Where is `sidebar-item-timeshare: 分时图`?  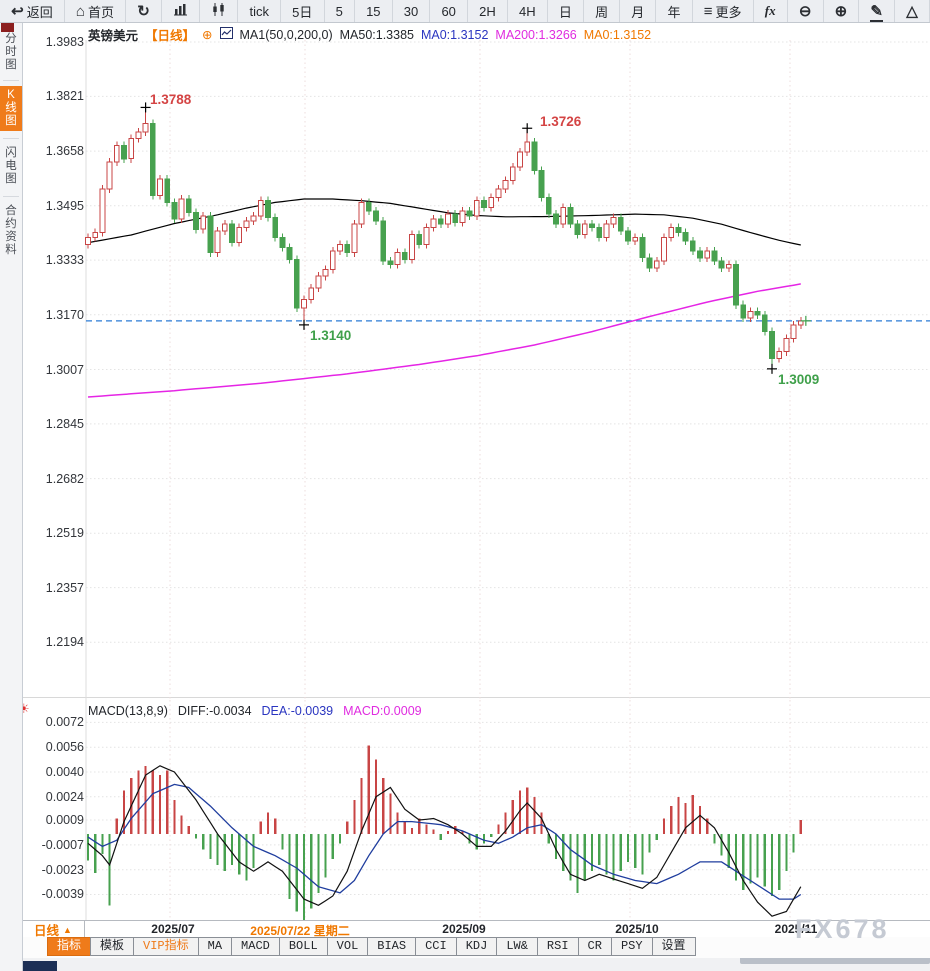
sidebar-item-timeshare: 分时图 is located at coordinates (11, 52).